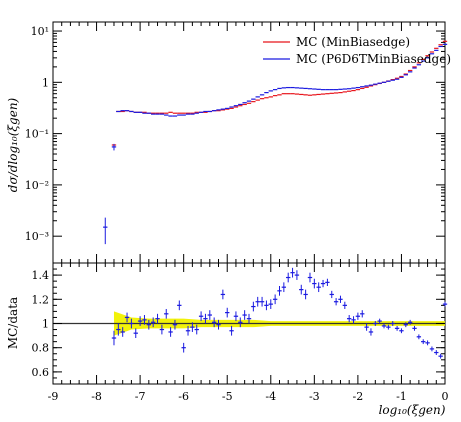 Image resolution: width=461 pixels, height=422 pixels. Describe the element at coordinates (140, 396) in the screenshot. I see `x-tick-label: -7` at that location.